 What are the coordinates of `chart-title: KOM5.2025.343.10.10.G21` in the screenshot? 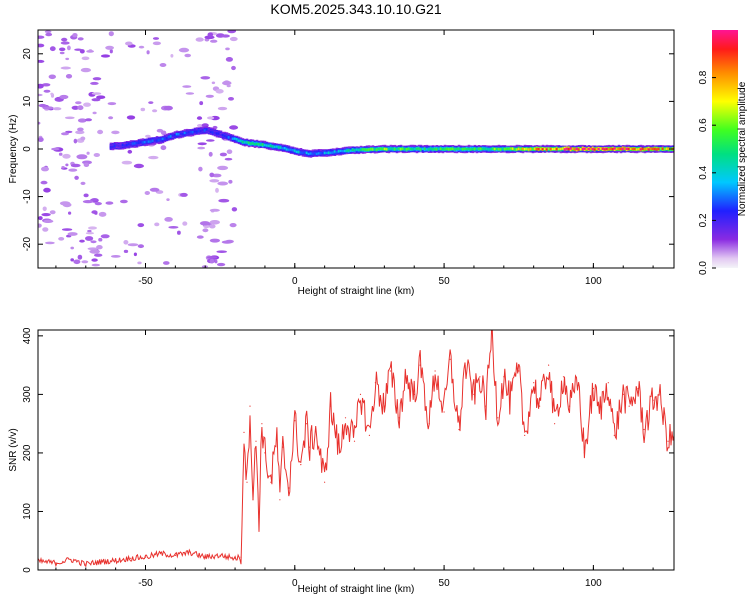 It's located at (355, 9).